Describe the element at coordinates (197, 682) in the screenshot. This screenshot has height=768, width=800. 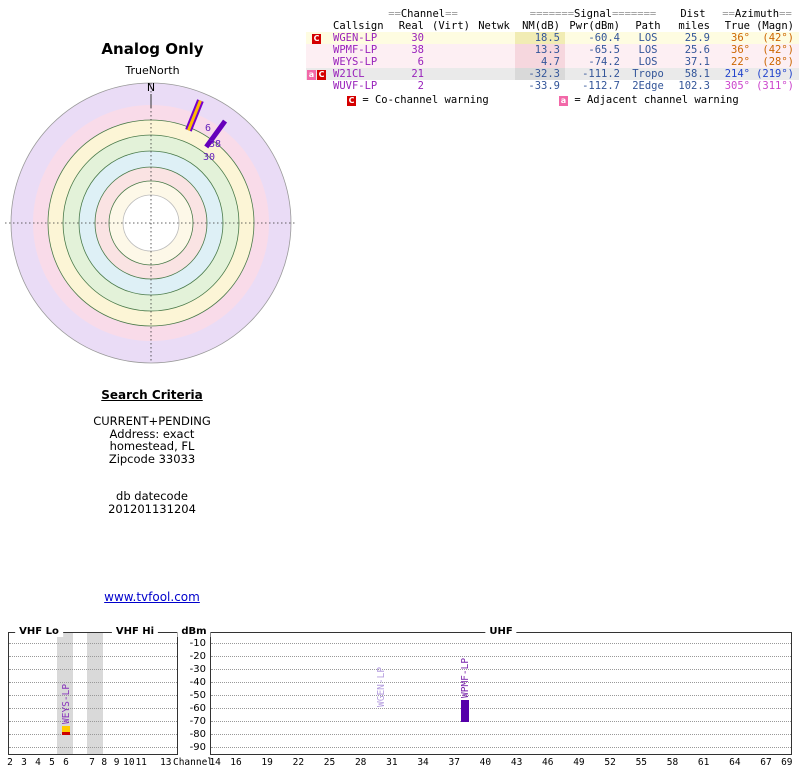
I see `y-tick-label: -40` at that location.